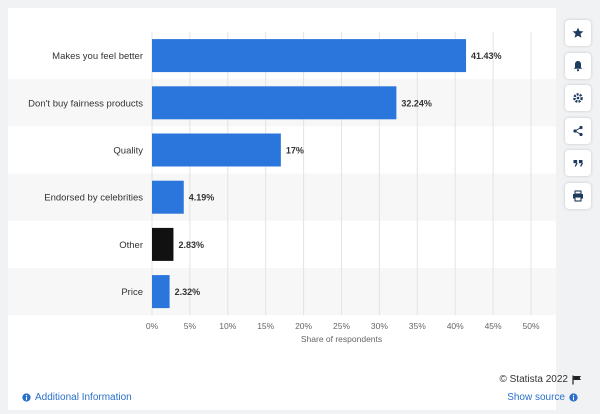  I want to click on category-label: Other, so click(131, 245).